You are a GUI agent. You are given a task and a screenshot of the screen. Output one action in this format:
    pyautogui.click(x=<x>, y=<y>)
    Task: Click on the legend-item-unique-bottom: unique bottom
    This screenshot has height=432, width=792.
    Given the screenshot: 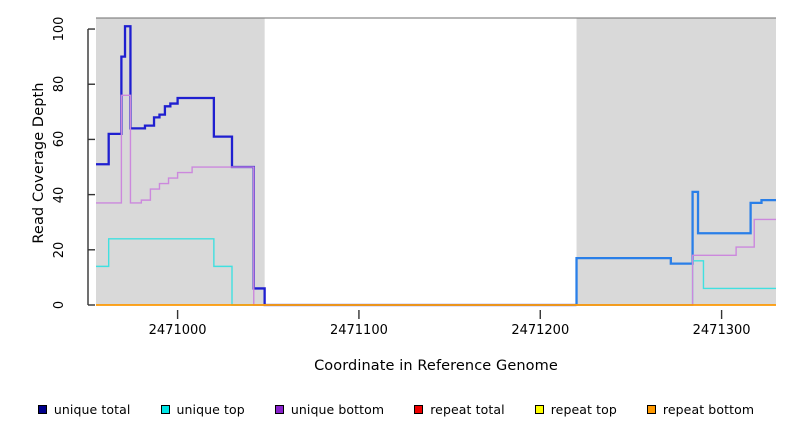 What is the action you would take?
    pyautogui.click(x=329, y=409)
    